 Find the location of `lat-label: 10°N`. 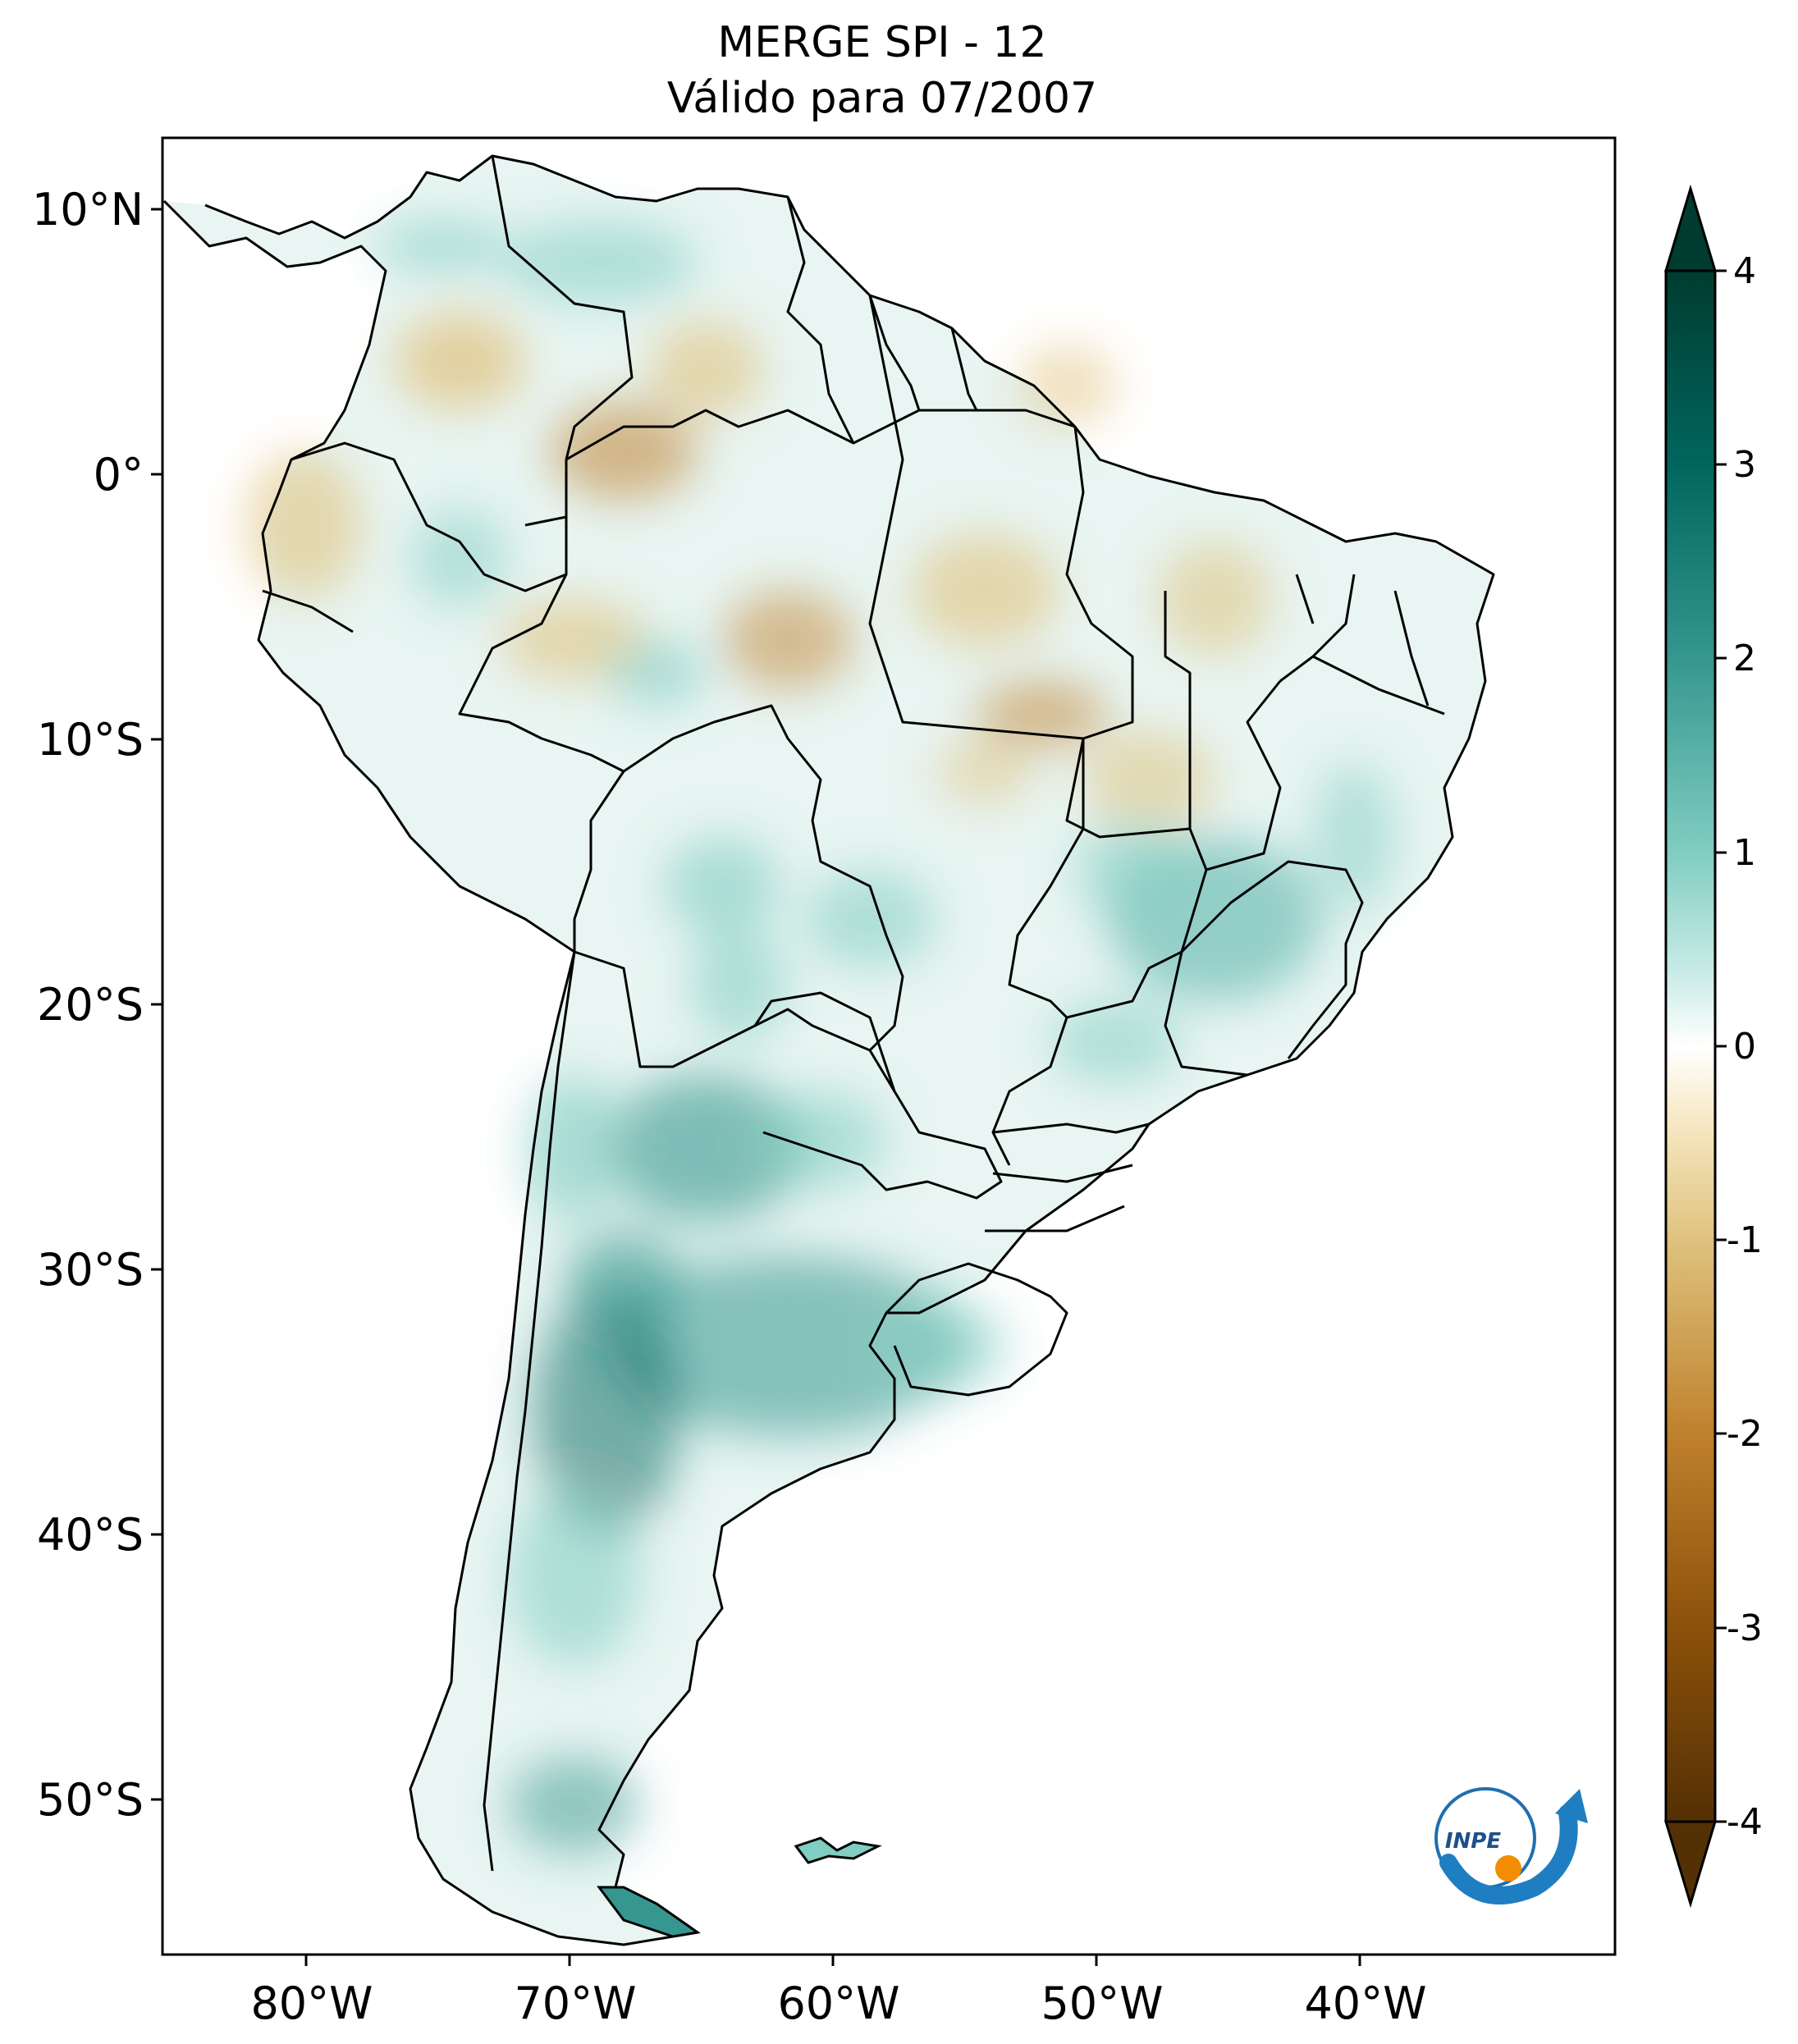

lat-label: 10°N is located at coordinates (88, 209).